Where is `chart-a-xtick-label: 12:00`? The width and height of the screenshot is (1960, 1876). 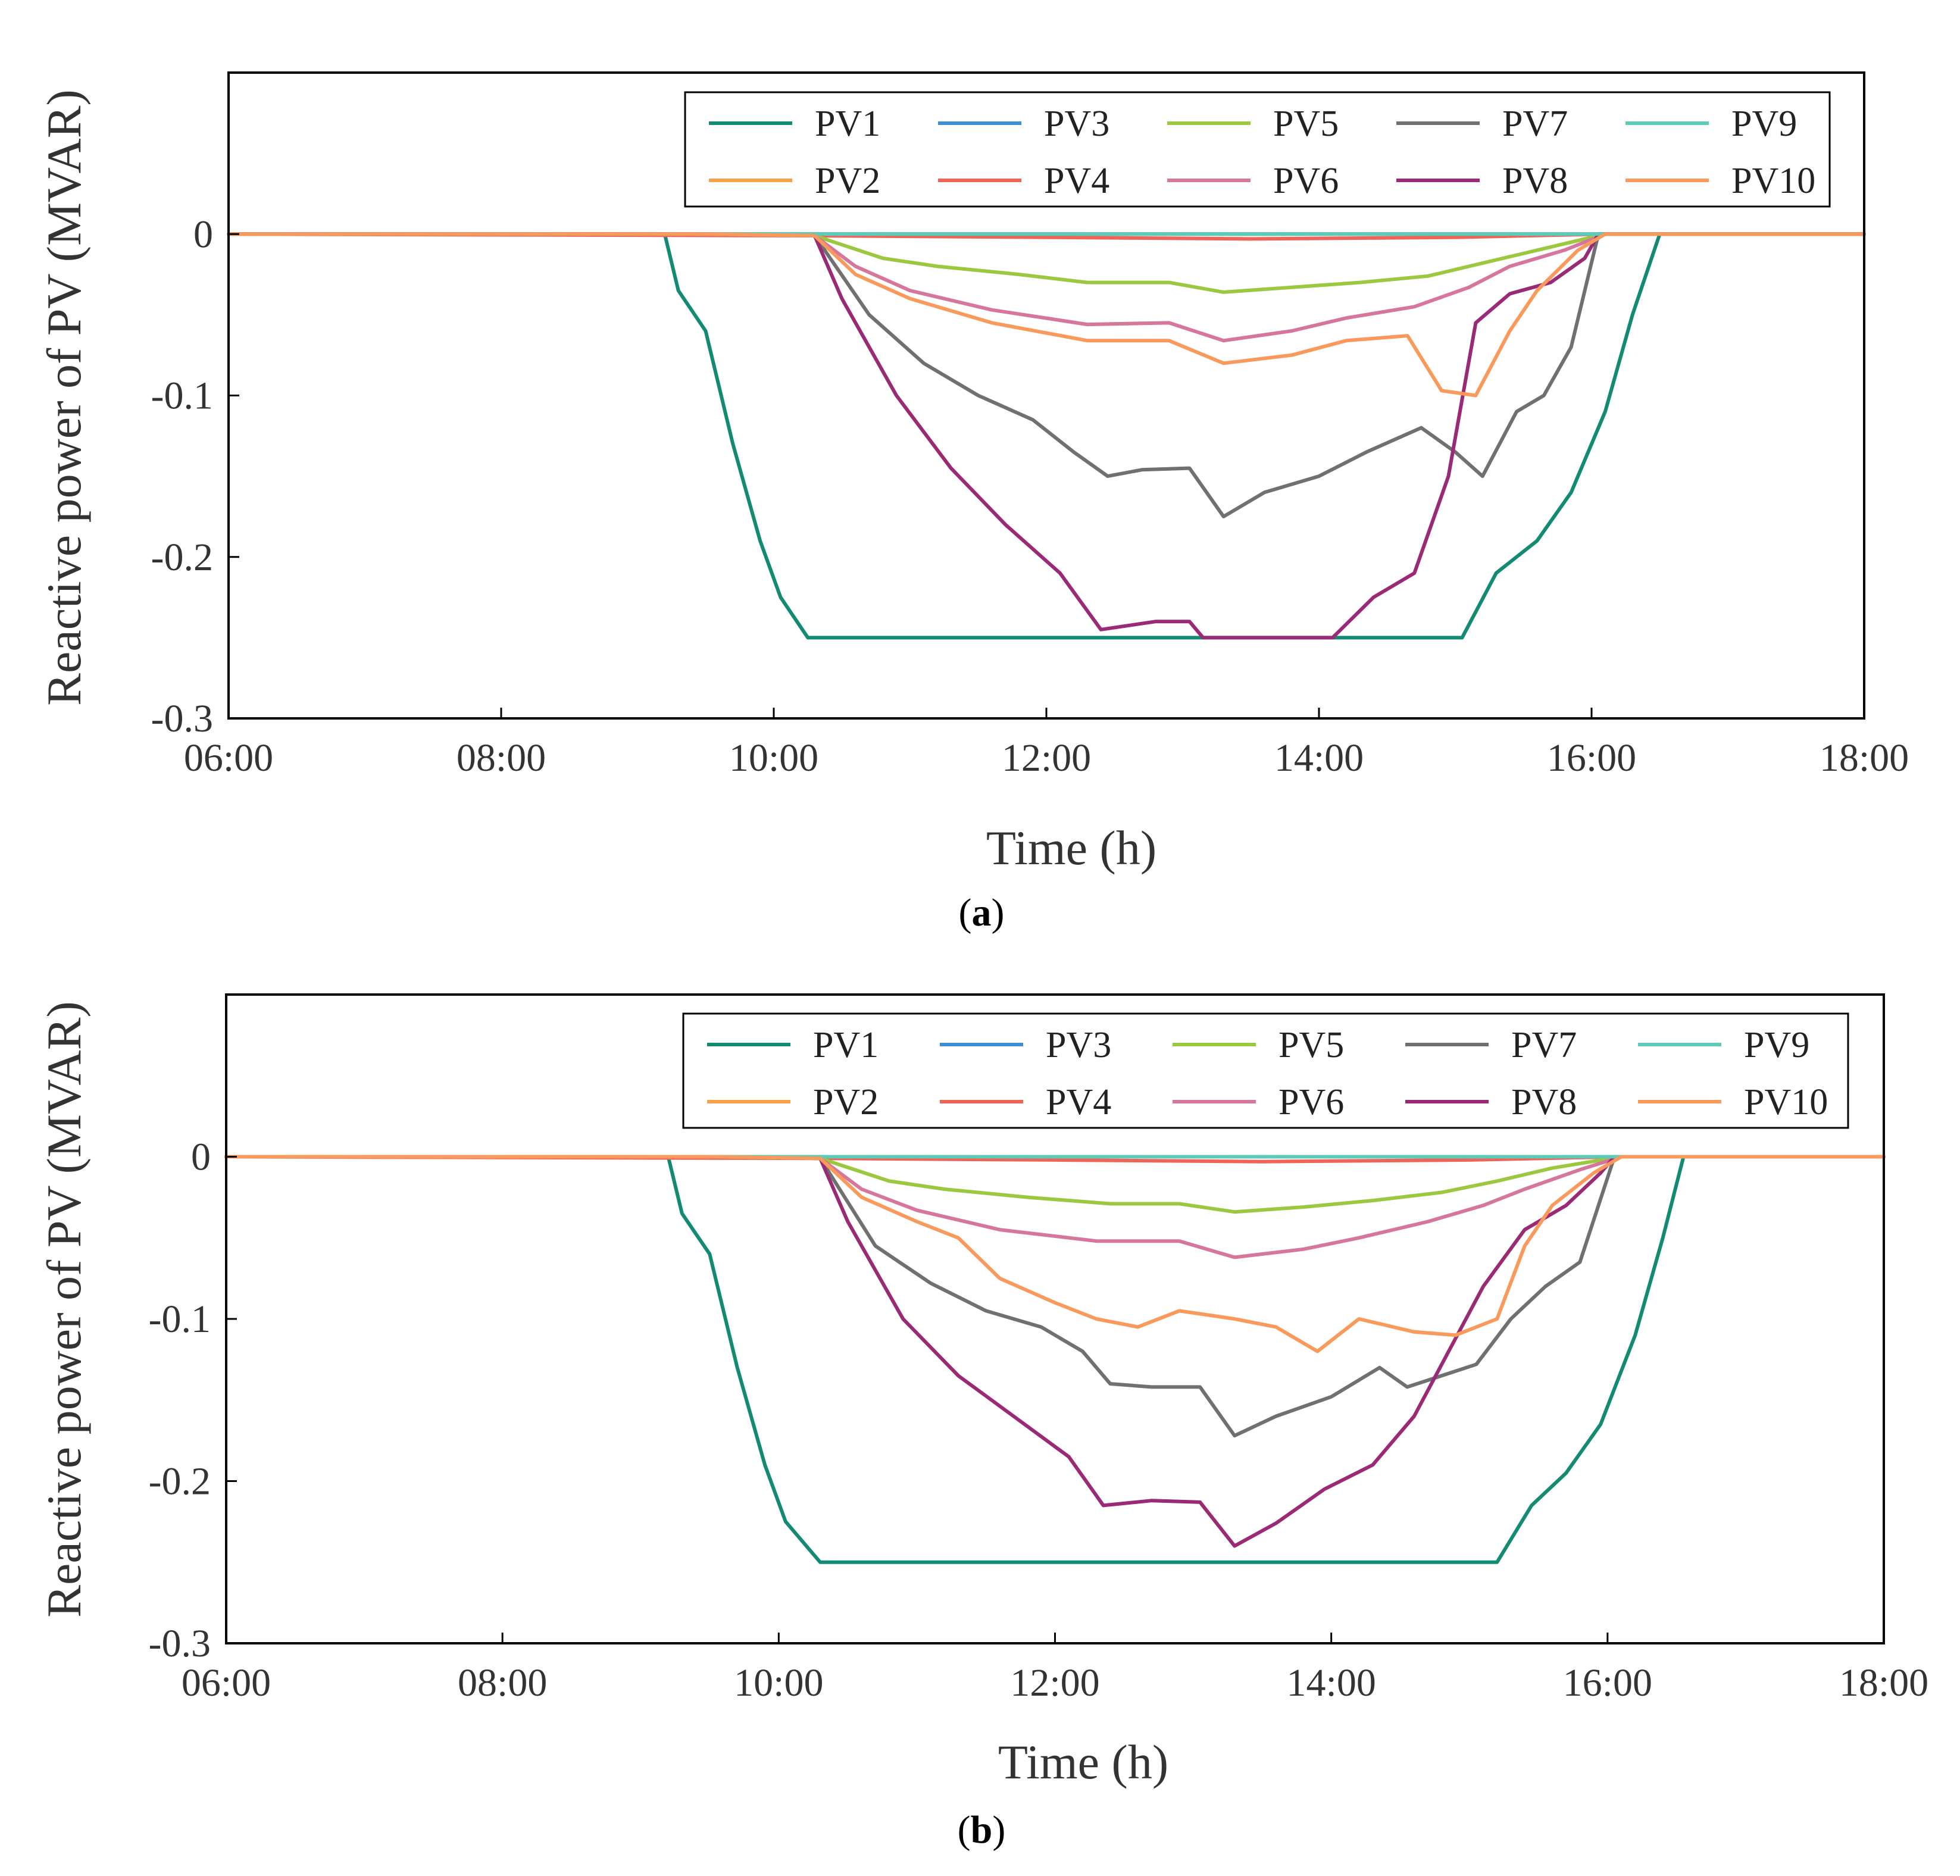 chart-a-xtick-label: 12:00 is located at coordinates (1046, 758).